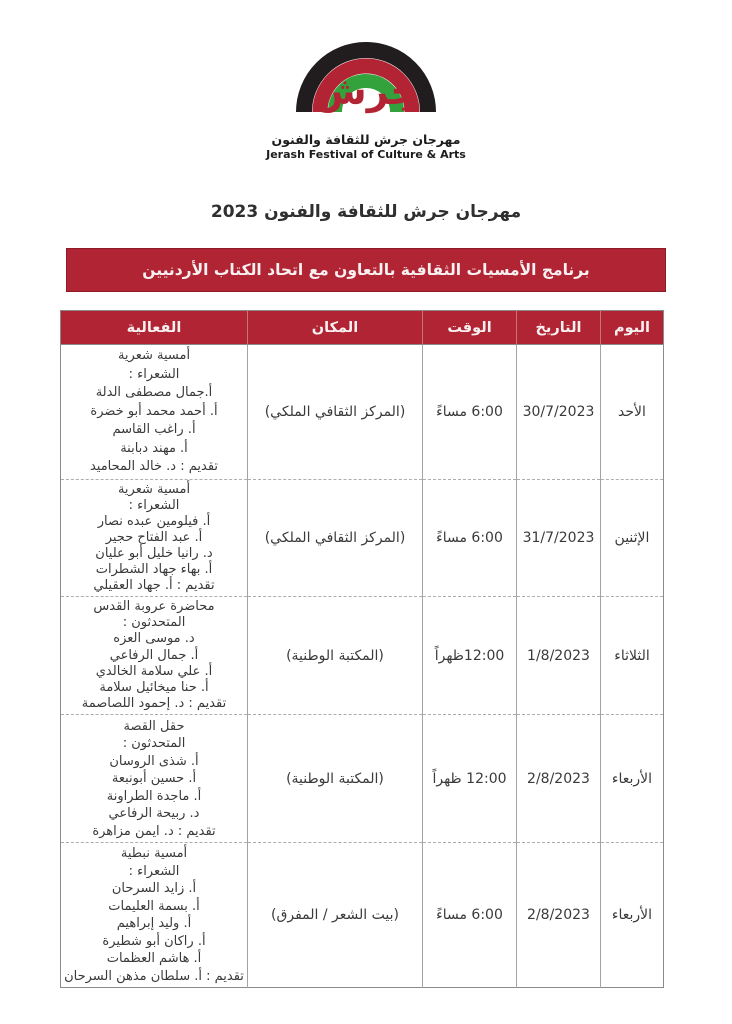 Image resolution: width=732 pixels, height=1024 pixels. Describe the element at coordinates (154, 924) in the screenshot. I see `activity-line: أ. وليد إبراهيم` at that location.